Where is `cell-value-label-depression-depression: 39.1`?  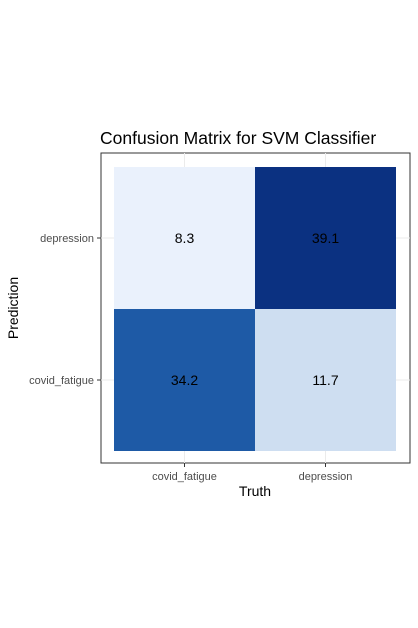 cell-value-label-depression-depression: 39.1 is located at coordinates (325, 238).